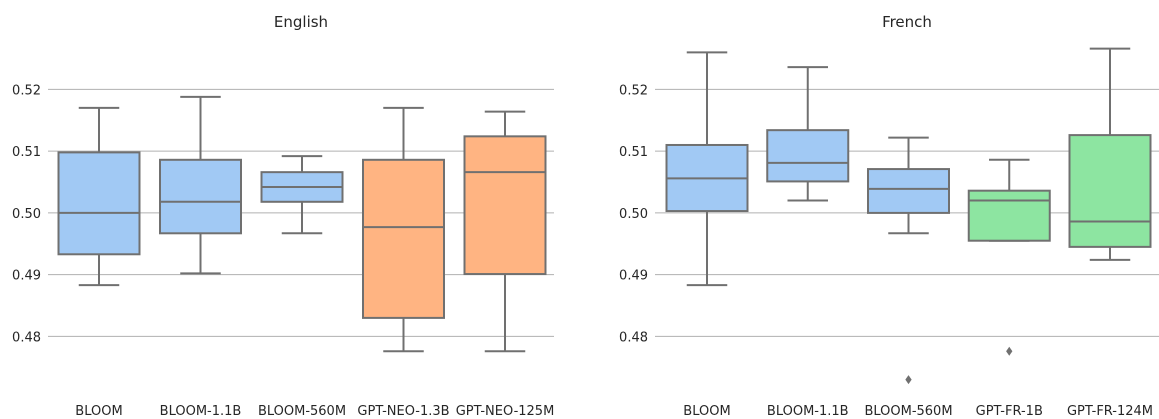  I want to click on box-gpt-fr-124m, so click(1110, 154).